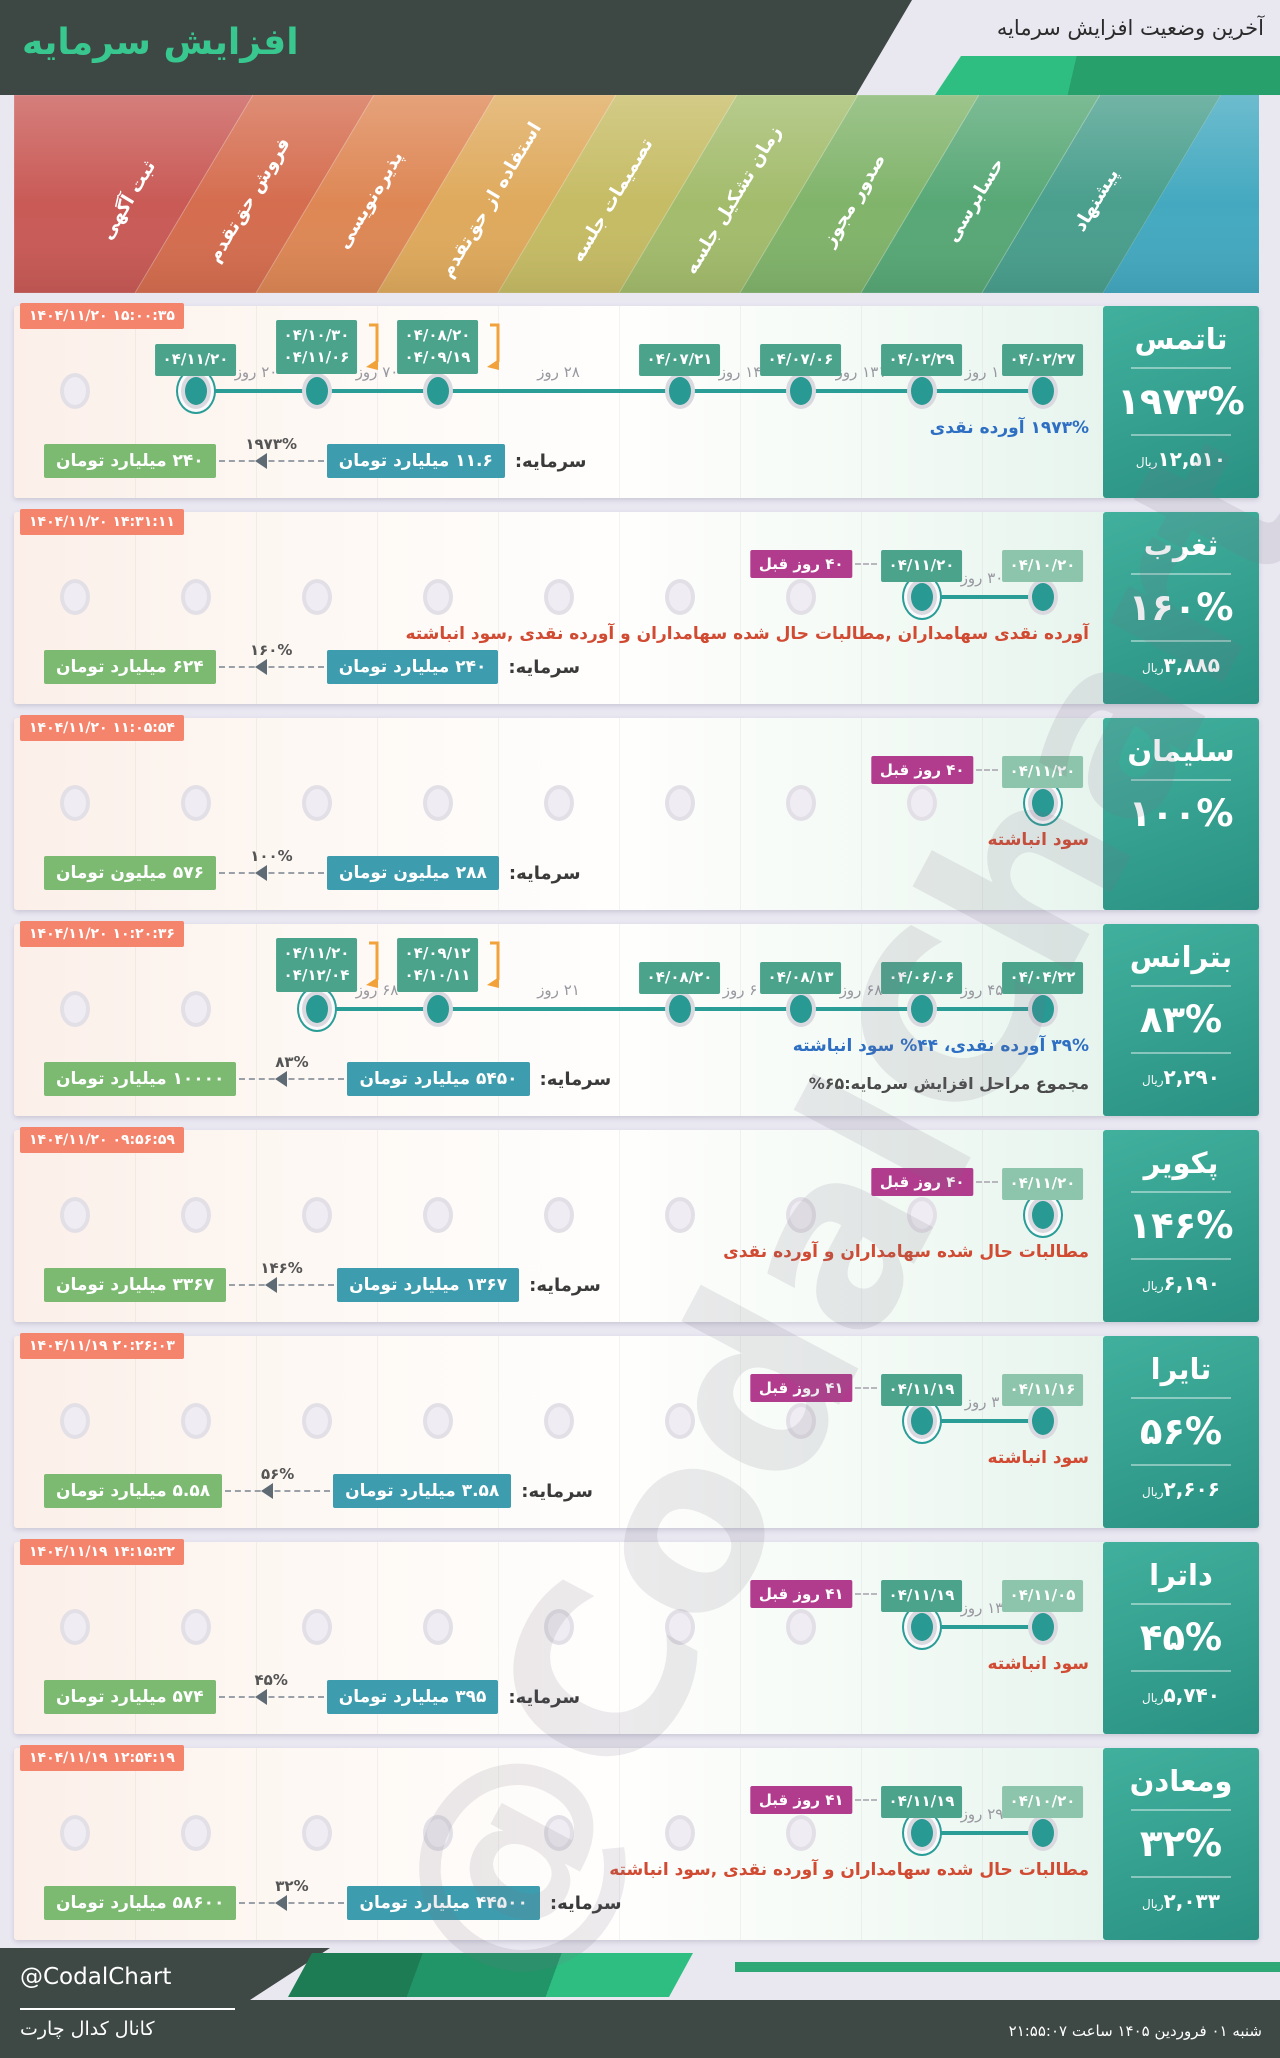  I want to click on increase-percent: ۵۶%, so click(1181, 1431).